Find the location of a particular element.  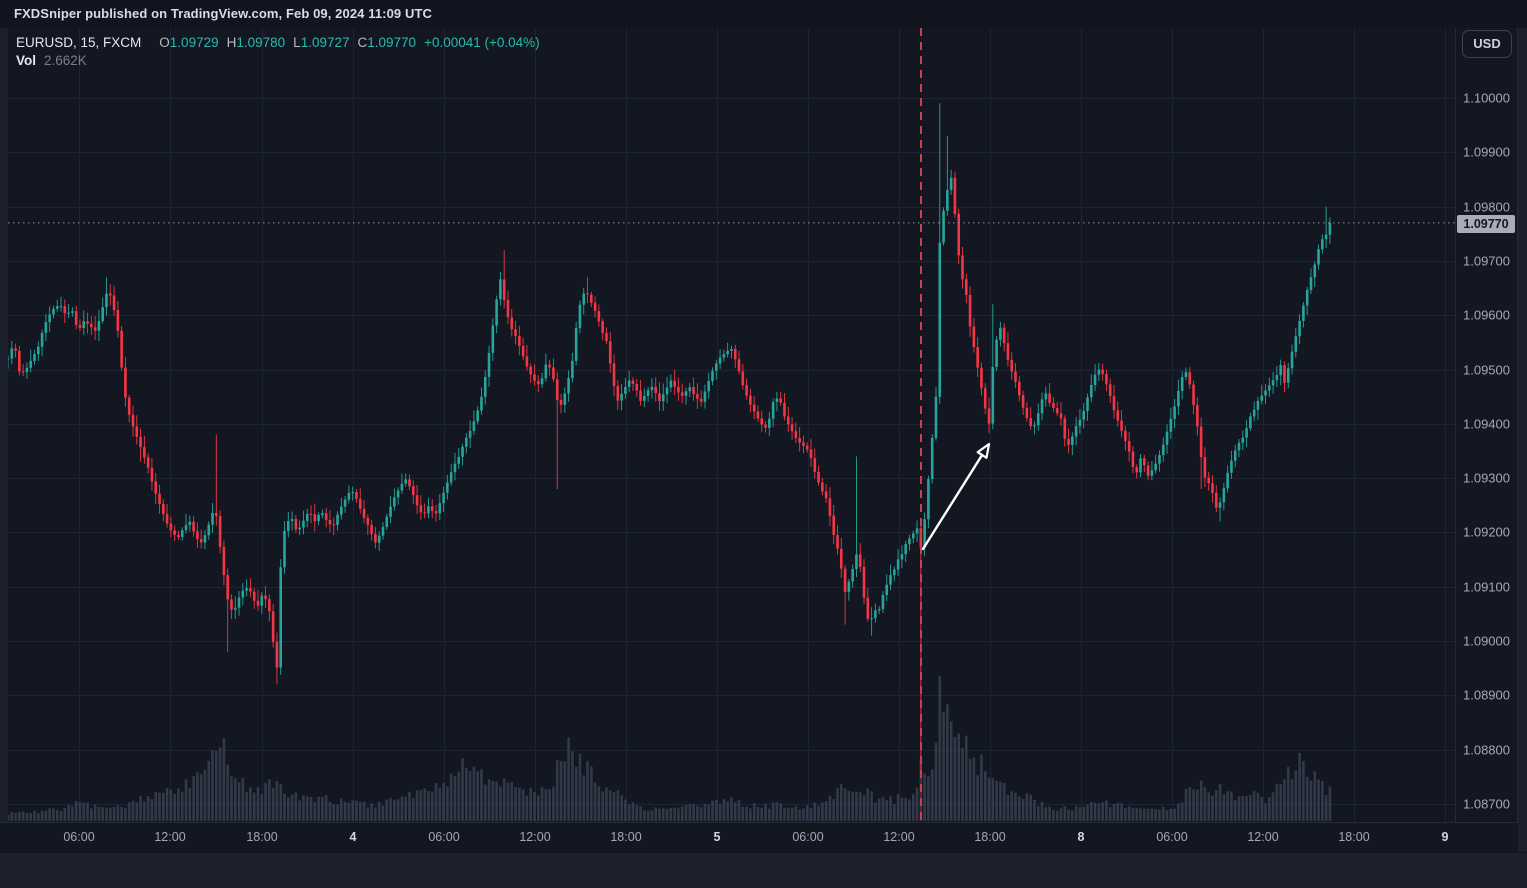

legend-volume-row: Vol 2.662K is located at coordinates (278, 61).